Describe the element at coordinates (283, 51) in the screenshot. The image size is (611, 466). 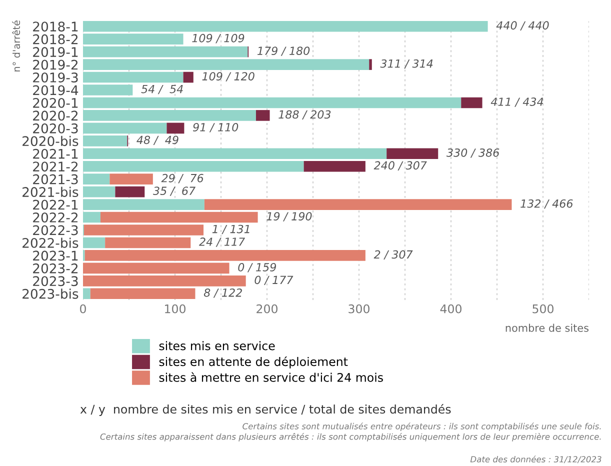
I see `total-label: 179 / 180` at that location.